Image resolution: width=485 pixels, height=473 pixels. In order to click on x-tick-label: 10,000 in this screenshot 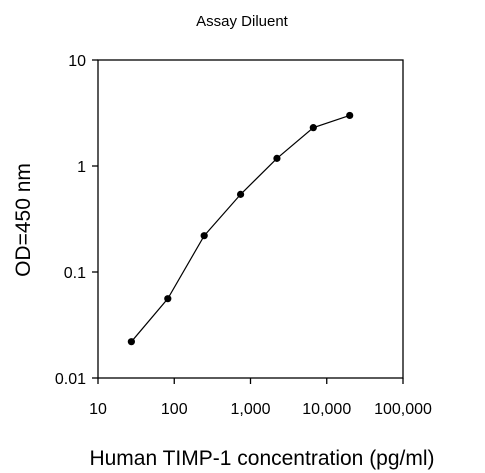, I will do `click(326, 409)`.